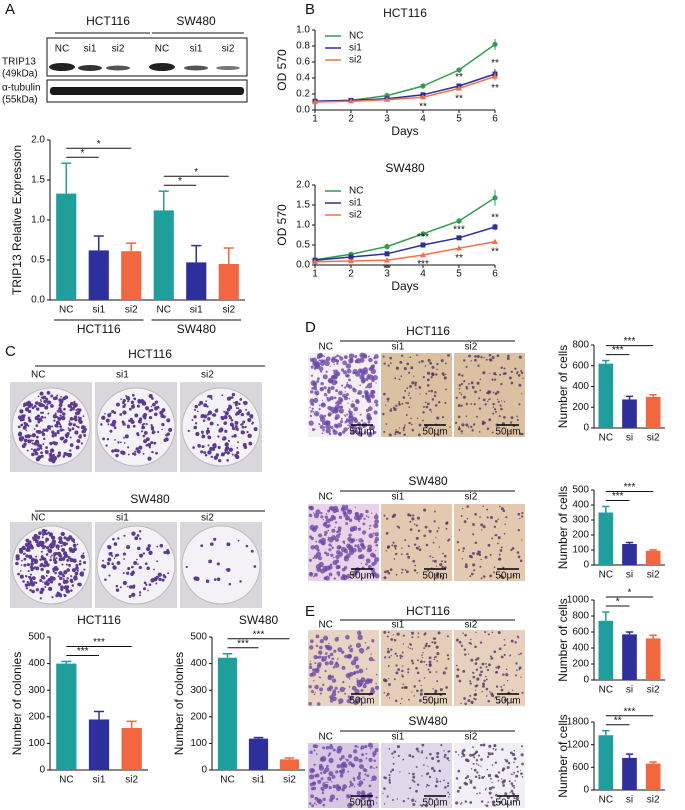 The height and width of the screenshot is (810, 685). What do you see at coordinates (228, 68) in the screenshot?
I see `band` at bounding box center [228, 68].